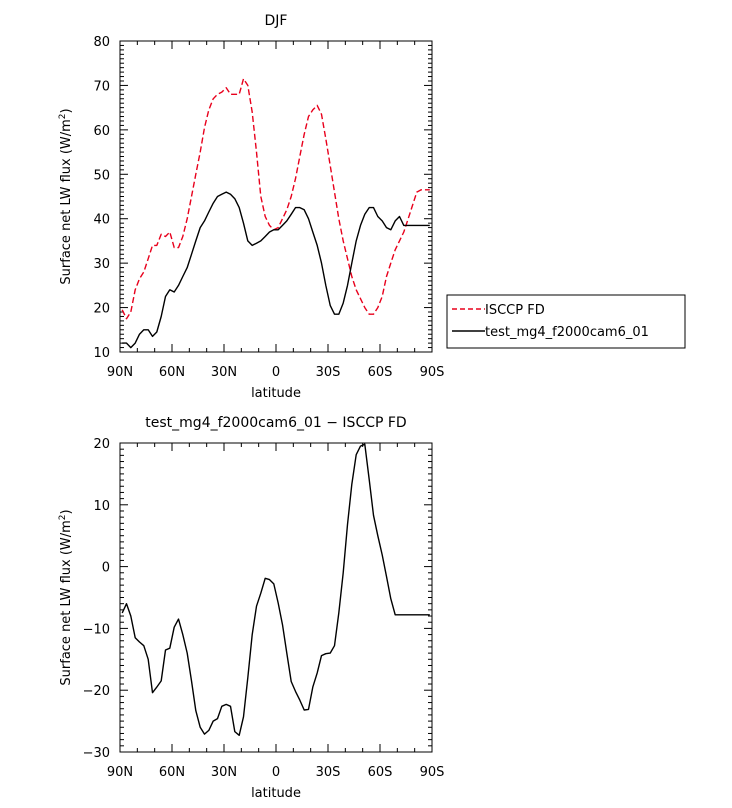 This screenshot has width=732, height=808. I want to click on y-tick-label: −30, so click(96, 753).